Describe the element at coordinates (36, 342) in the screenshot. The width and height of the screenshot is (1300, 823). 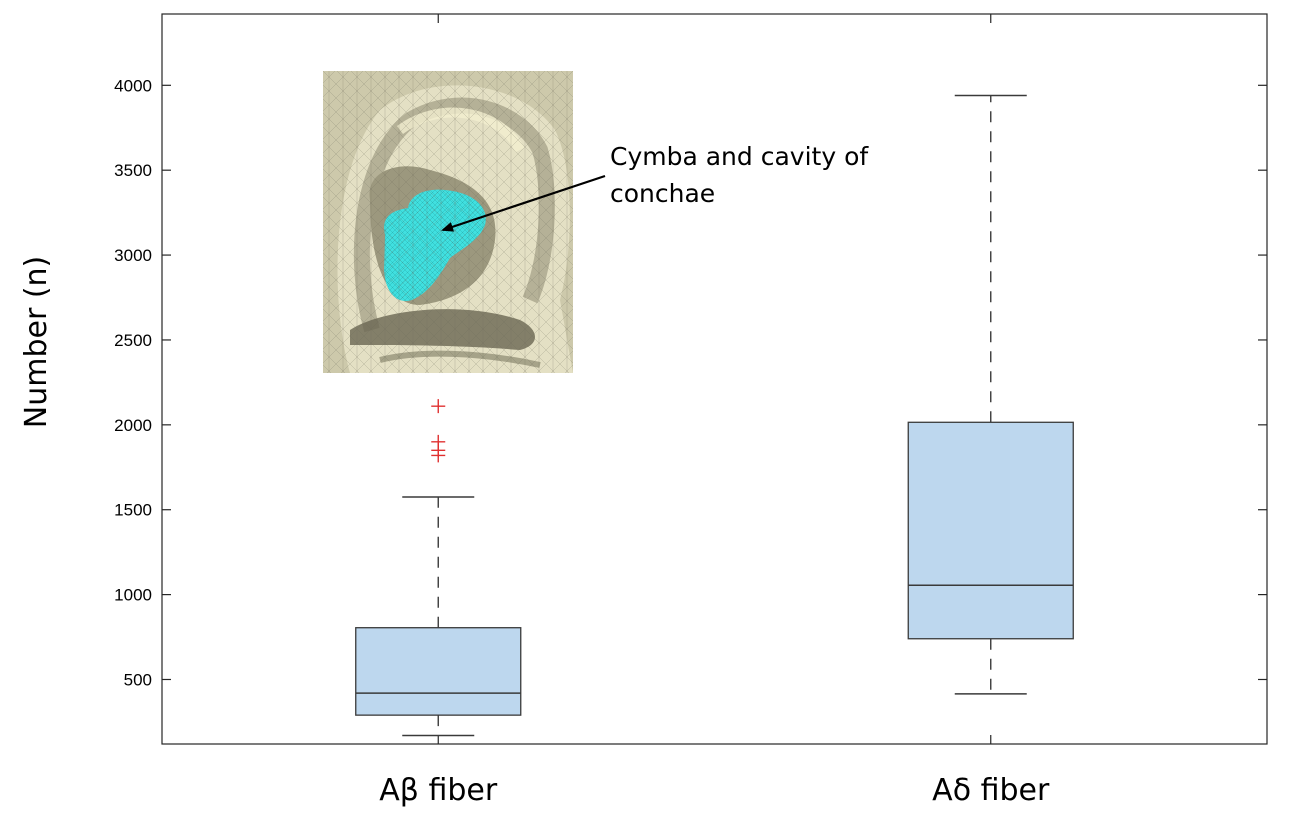
I see `y-axis-title: Number (n)` at that location.